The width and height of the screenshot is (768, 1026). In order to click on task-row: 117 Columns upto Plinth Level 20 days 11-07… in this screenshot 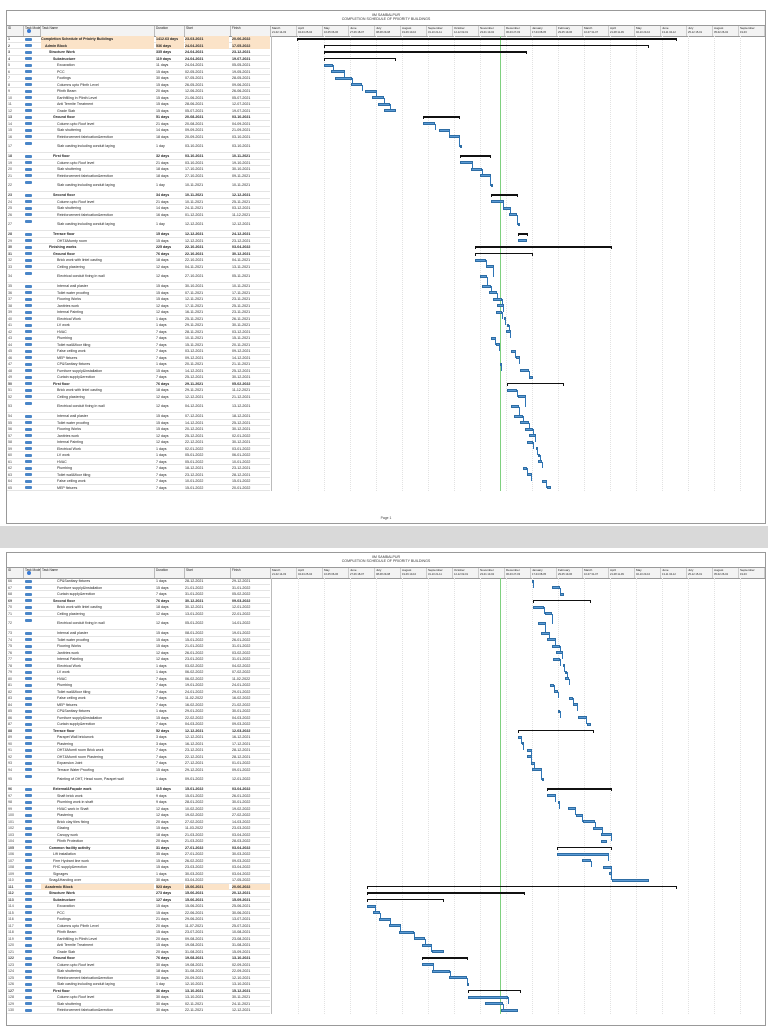, I will do `click(138, 926)`.